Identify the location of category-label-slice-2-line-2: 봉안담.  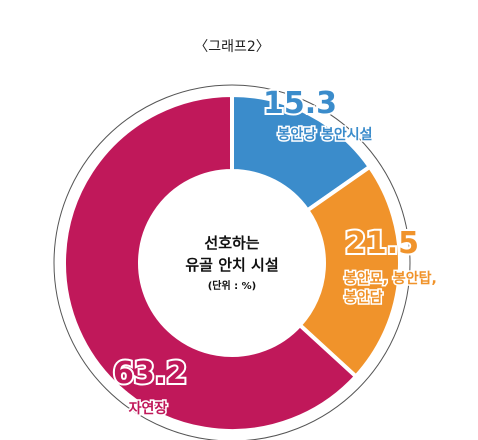
(363, 297).